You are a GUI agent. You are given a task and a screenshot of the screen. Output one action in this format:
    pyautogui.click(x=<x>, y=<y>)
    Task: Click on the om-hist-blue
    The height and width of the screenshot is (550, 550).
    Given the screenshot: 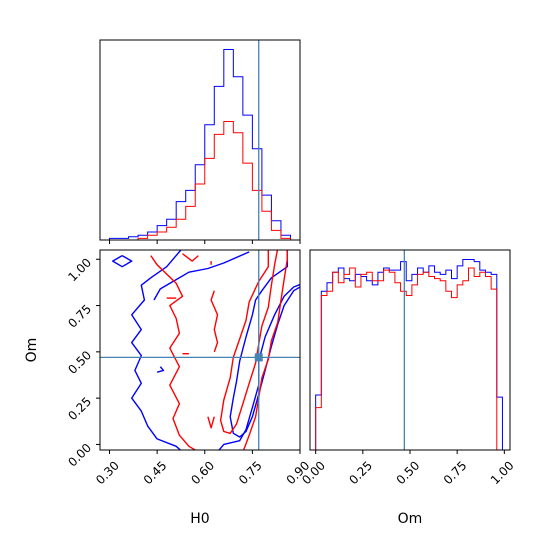 What is the action you would take?
    pyautogui.click(x=409, y=355)
    